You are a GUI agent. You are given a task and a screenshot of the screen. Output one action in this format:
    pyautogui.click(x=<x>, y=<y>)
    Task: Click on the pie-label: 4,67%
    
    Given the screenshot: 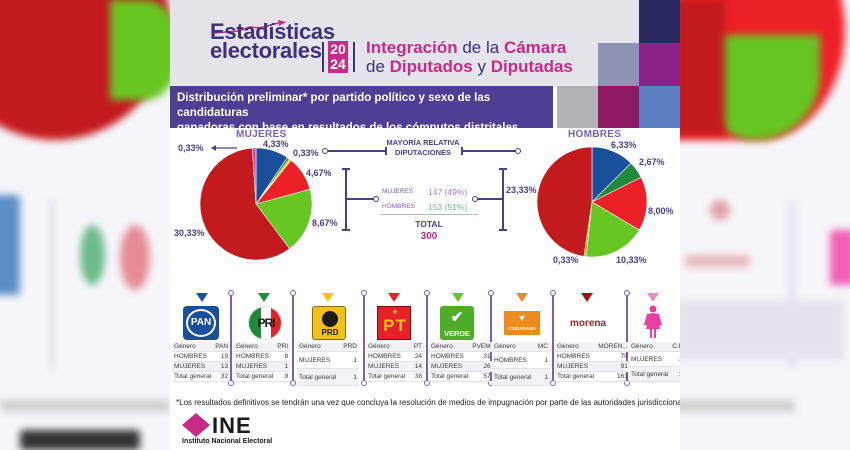 What is the action you would take?
    pyautogui.click(x=319, y=173)
    